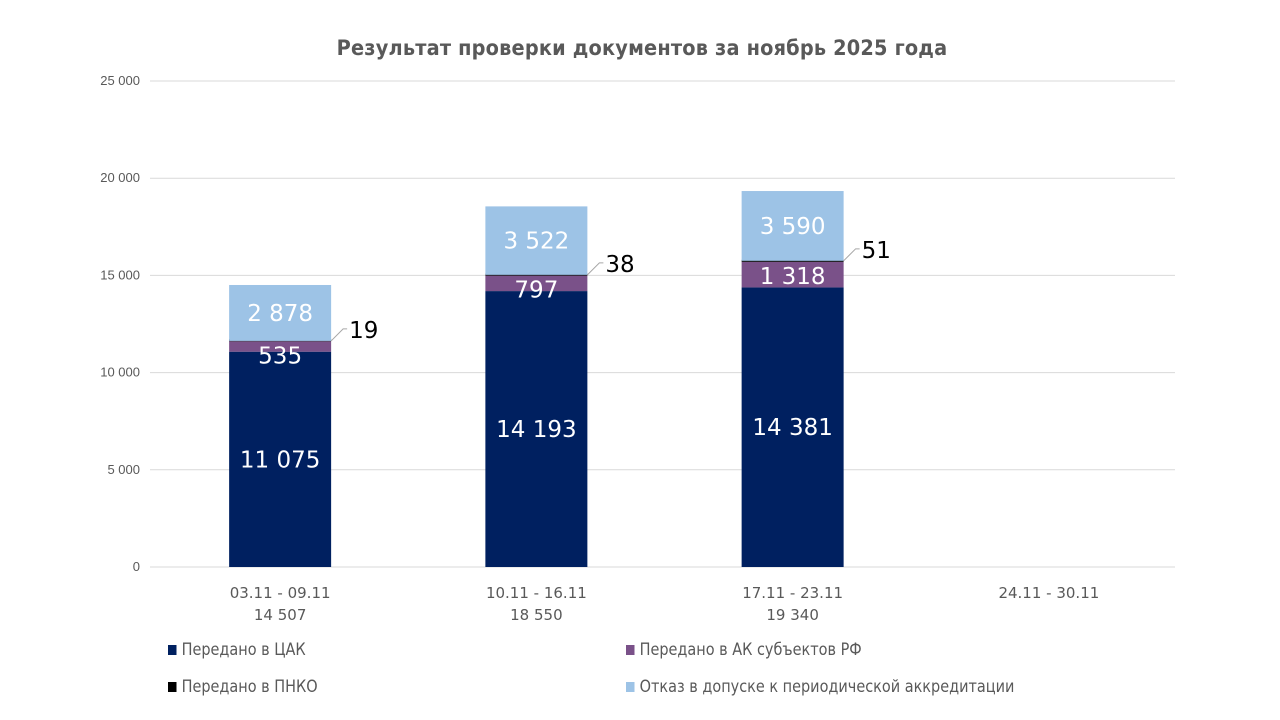 This screenshot has height=720, width=1280. I want to click on data-label: 19, so click(363, 331).